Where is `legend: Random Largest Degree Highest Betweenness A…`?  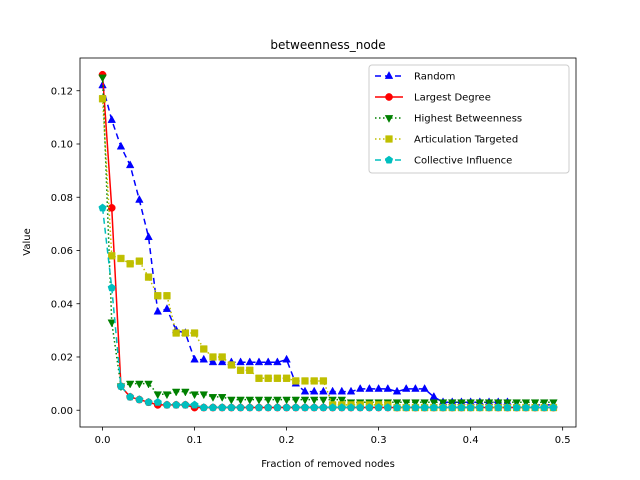
legend: Random Largest Degree Highest Betweenness A… is located at coordinates (469, 119).